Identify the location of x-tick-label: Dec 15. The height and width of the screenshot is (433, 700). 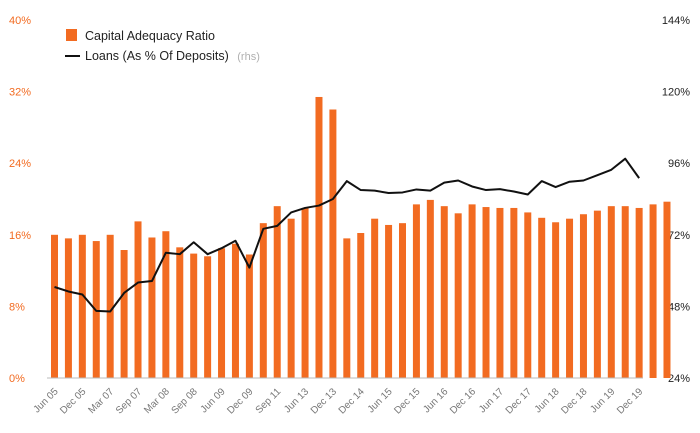
(407, 401).